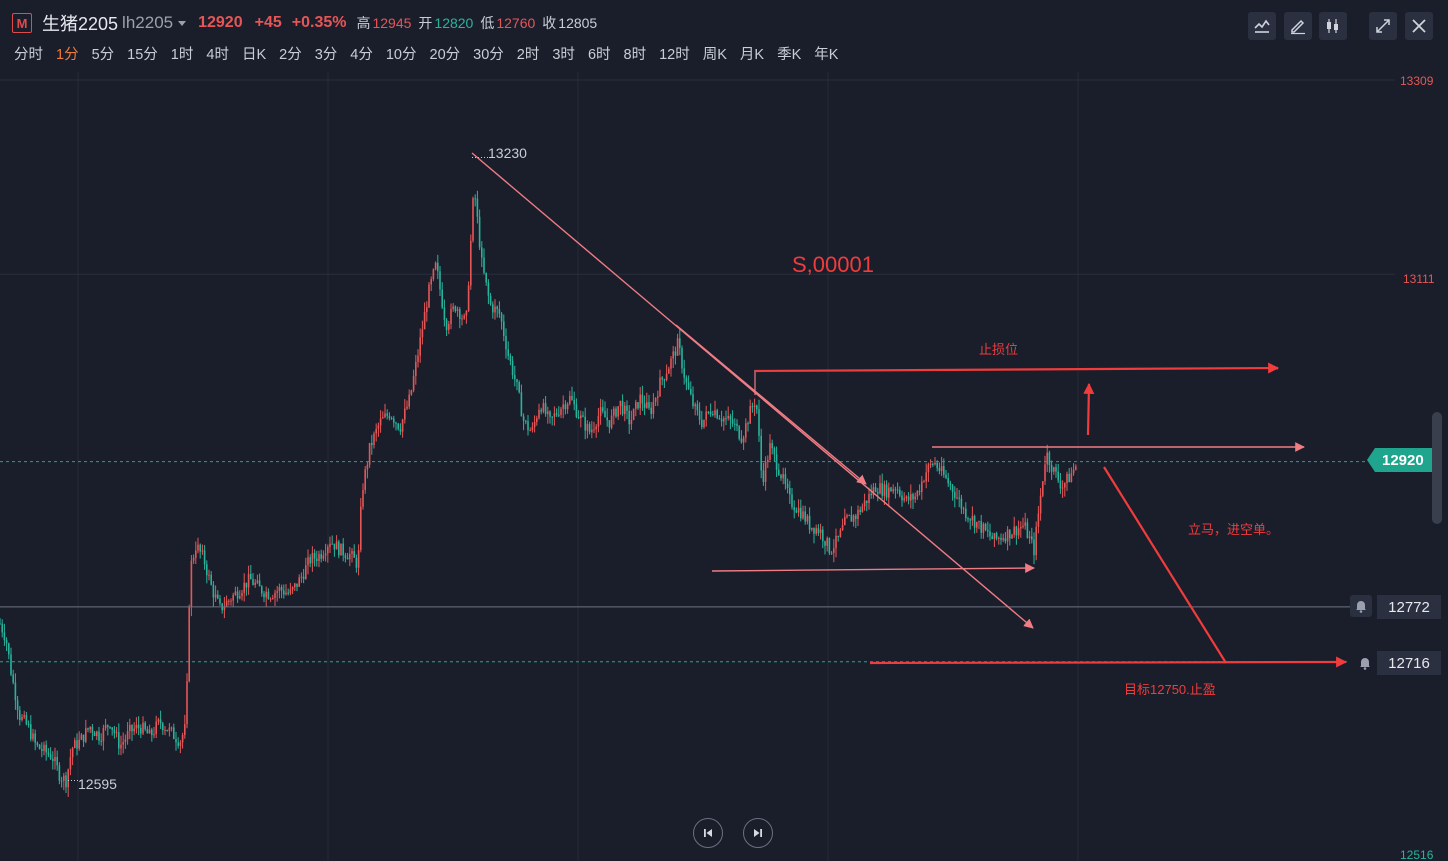 Image resolution: width=1448 pixels, height=861 pixels. Describe the element at coordinates (752, 55) in the screenshot. I see `period-19: 月K` at that location.